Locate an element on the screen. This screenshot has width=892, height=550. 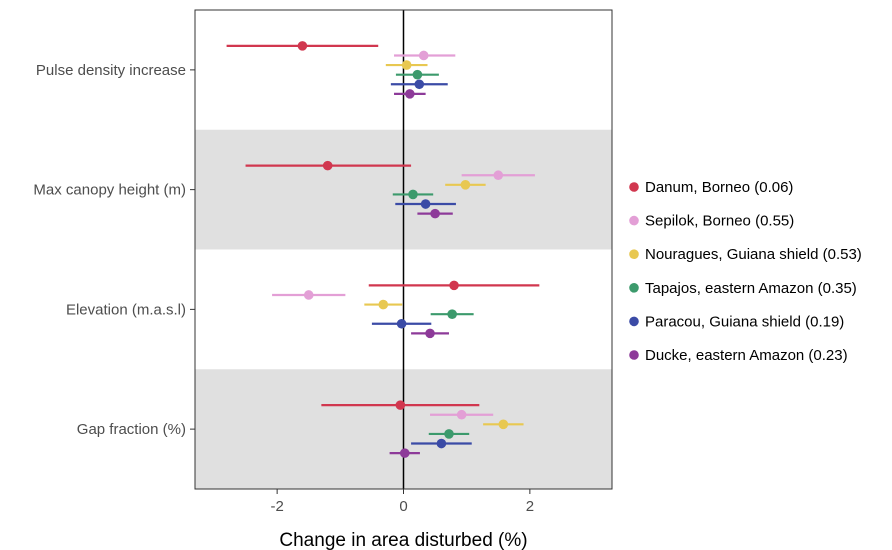
x-tick-label: 2 is located at coordinates (530, 506).